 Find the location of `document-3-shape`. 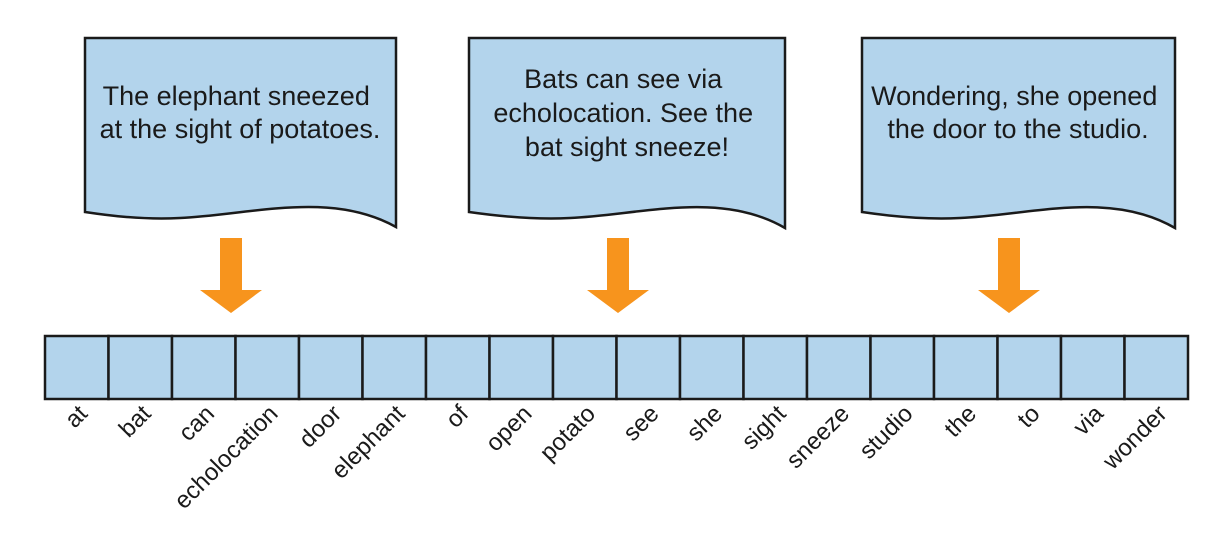

document-3-shape is located at coordinates (1018, 133).